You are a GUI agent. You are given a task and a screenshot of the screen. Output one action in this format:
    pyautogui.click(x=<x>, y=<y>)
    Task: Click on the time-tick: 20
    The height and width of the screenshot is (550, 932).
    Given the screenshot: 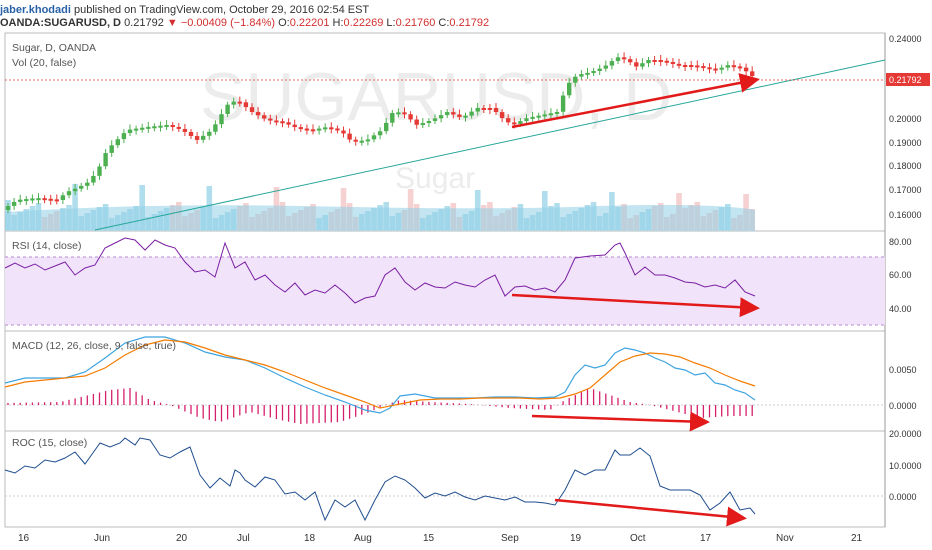 What is the action you would take?
    pyautogui.click(x=182, y=538)
    